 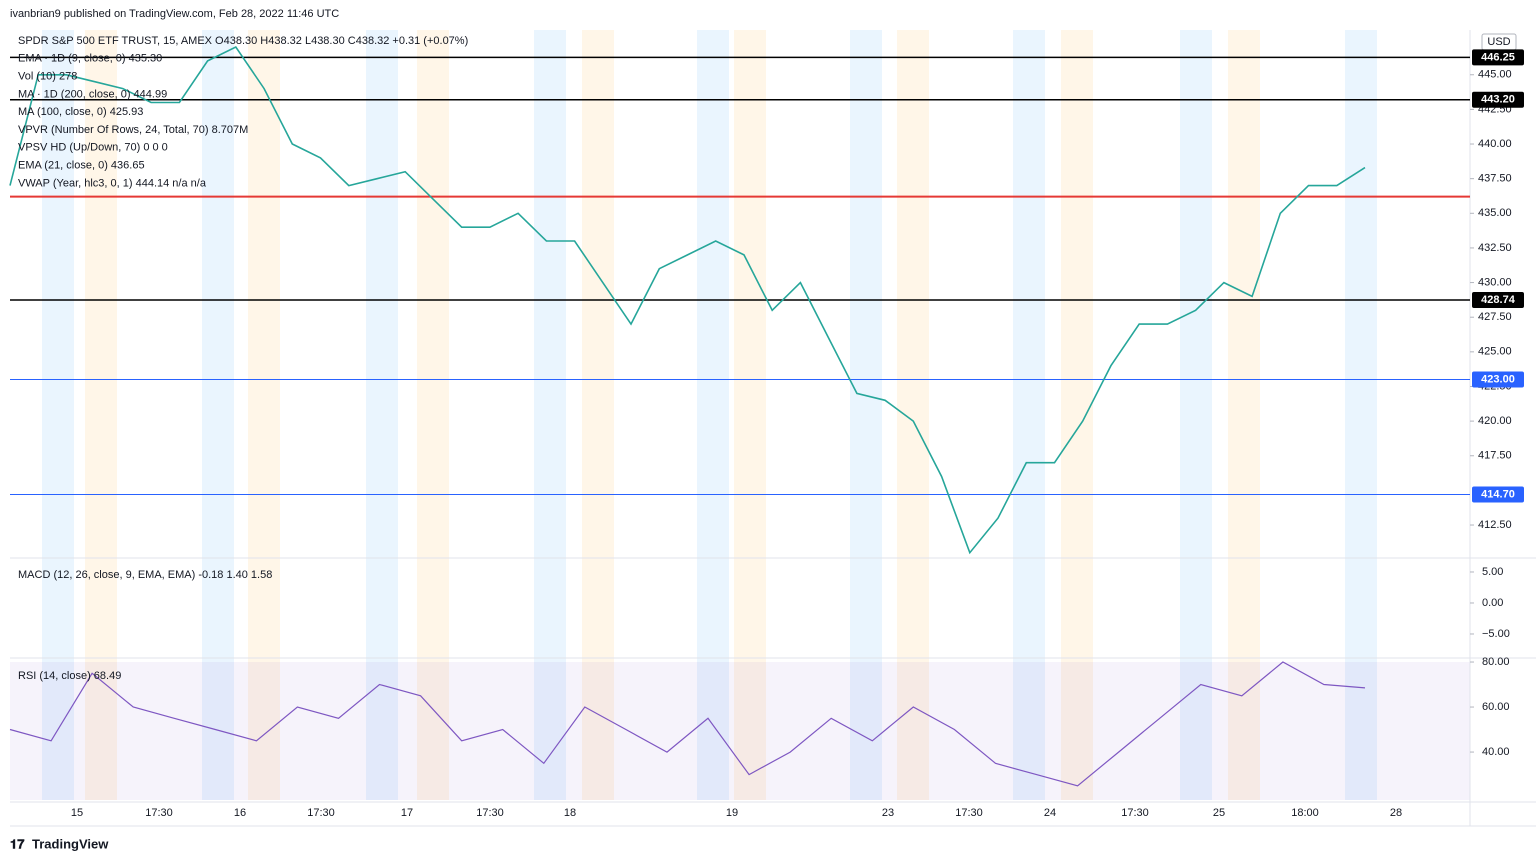 I want to click on y-tick-label: 417.50, so click(x=1495, y=456).